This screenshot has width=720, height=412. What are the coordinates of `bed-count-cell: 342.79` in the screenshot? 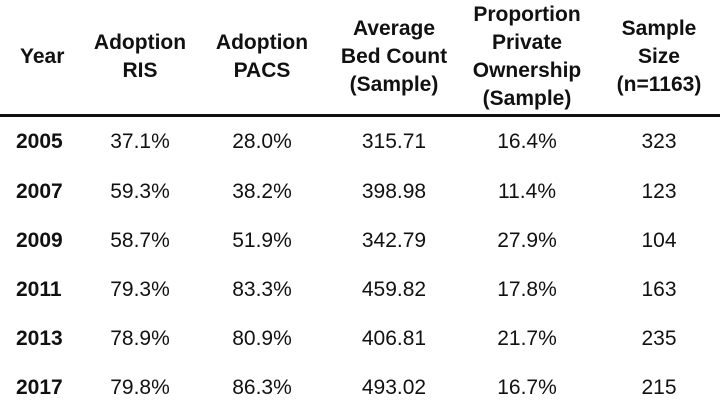 It's located at (394, 240).